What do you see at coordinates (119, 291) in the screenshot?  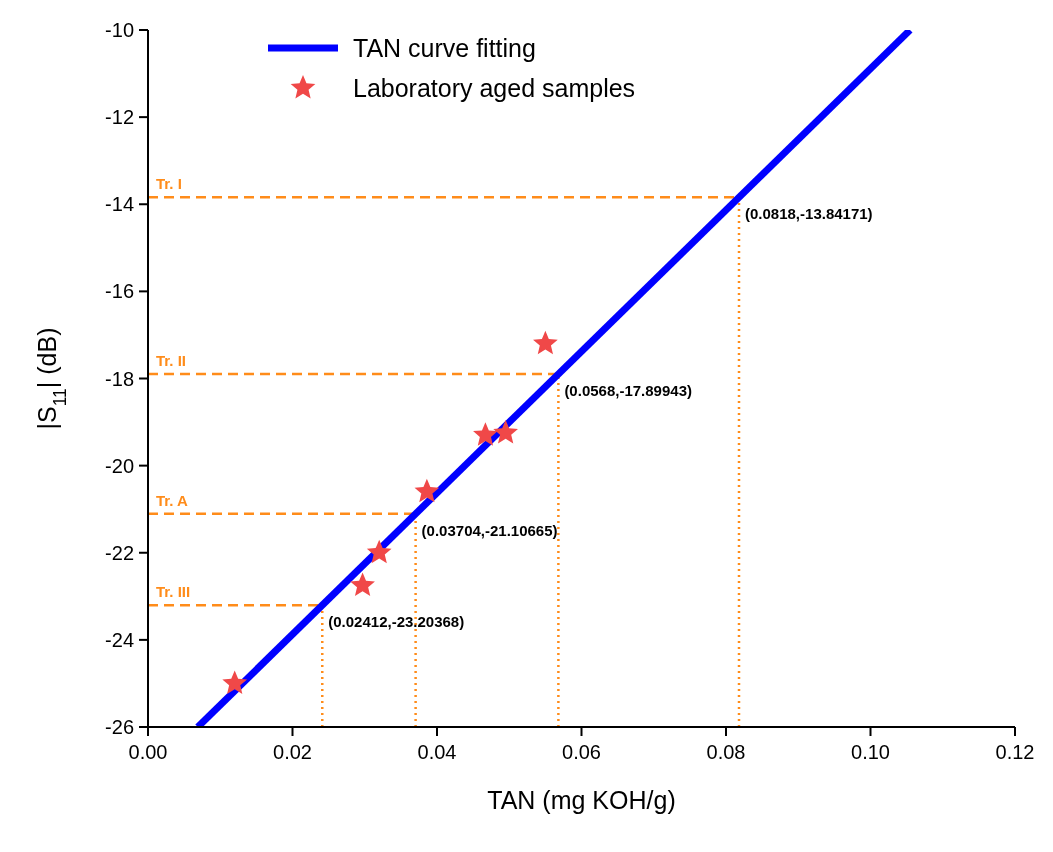 I see `y-tick-label: -16` at bounding box center [119, 291].